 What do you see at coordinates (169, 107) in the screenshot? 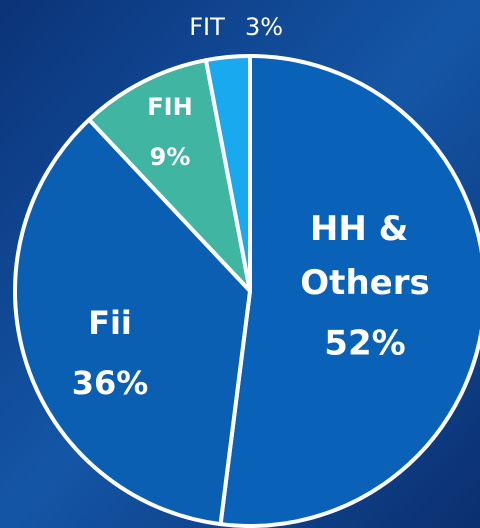
I see `slice-label: FIH` at bounding box center [169, 107].